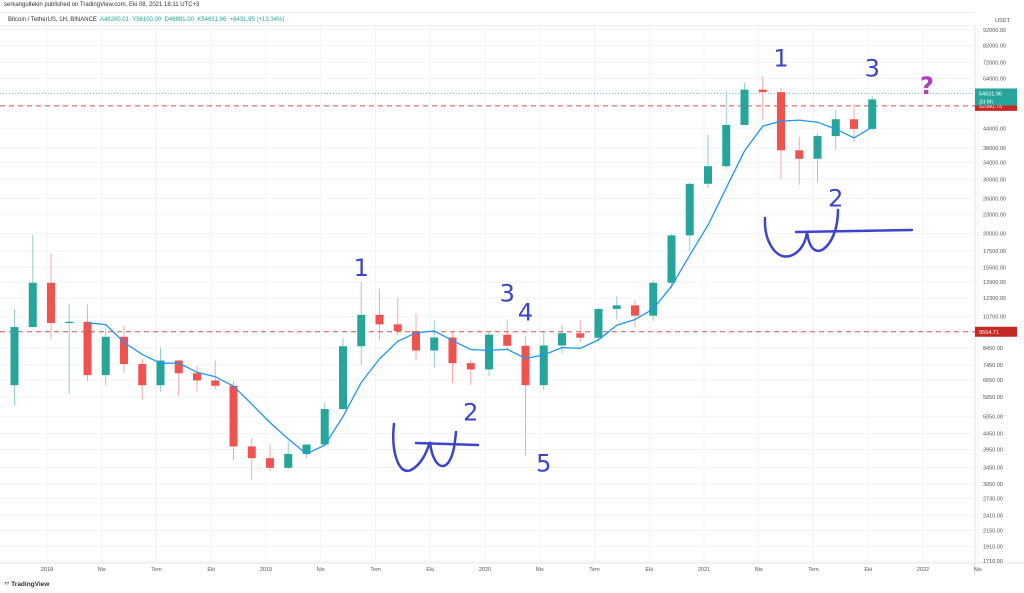 Image resolution: width=1024 pixels, height=593 pixels. I want to click on price-tick-label: 5850.00, so click(993, 398).